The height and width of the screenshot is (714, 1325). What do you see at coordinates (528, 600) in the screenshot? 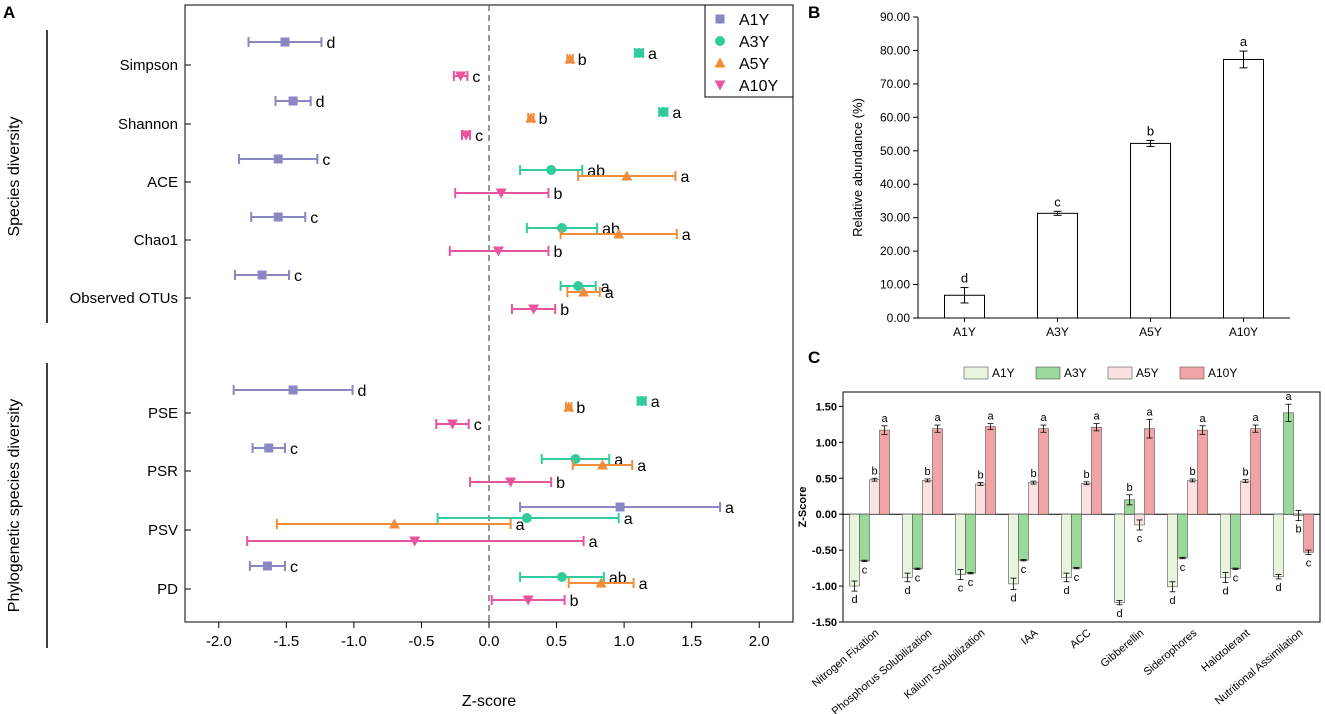
I see `forest-a10y-pd-point` at bounding box center [528, 600].